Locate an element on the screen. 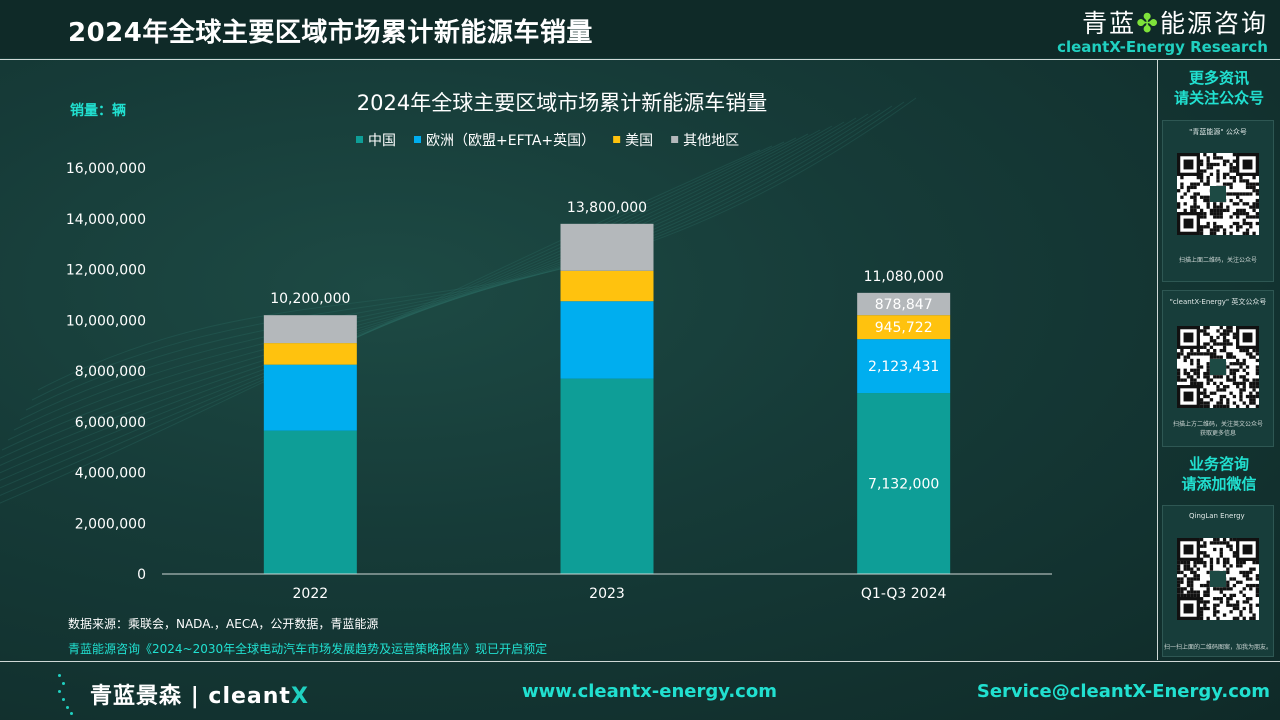 The image size is (1280, 720). qr-footnote: 扫一扫上面的二维码图案，加我为朋友。 is located at coordinates (1217, 647).